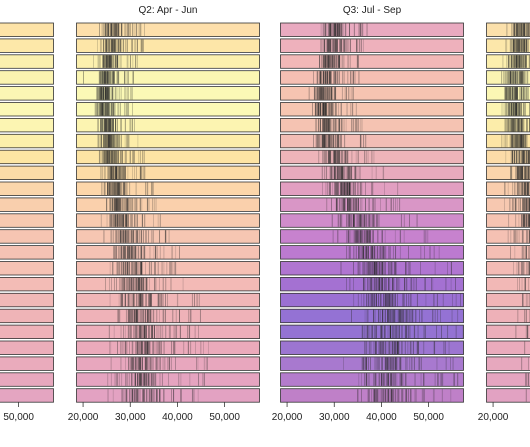 The height and width of the screenshot is (447, 530). What do you see at coordinates (372, 10) in the screenshot?
I see `panel-title: Q3: Jul - Sep` at bounding box center [372, 10].